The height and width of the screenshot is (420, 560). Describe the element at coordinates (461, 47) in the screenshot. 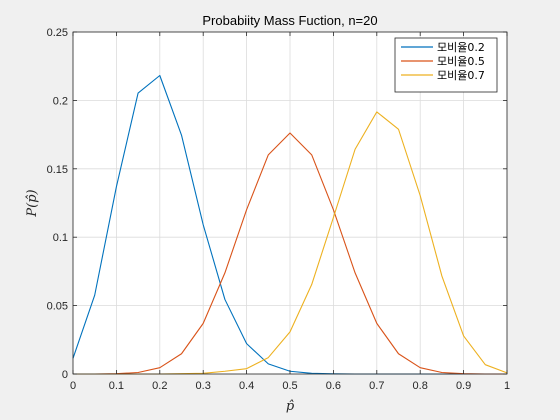

I see `legend-entry-label: 모비율0.2` at that location.